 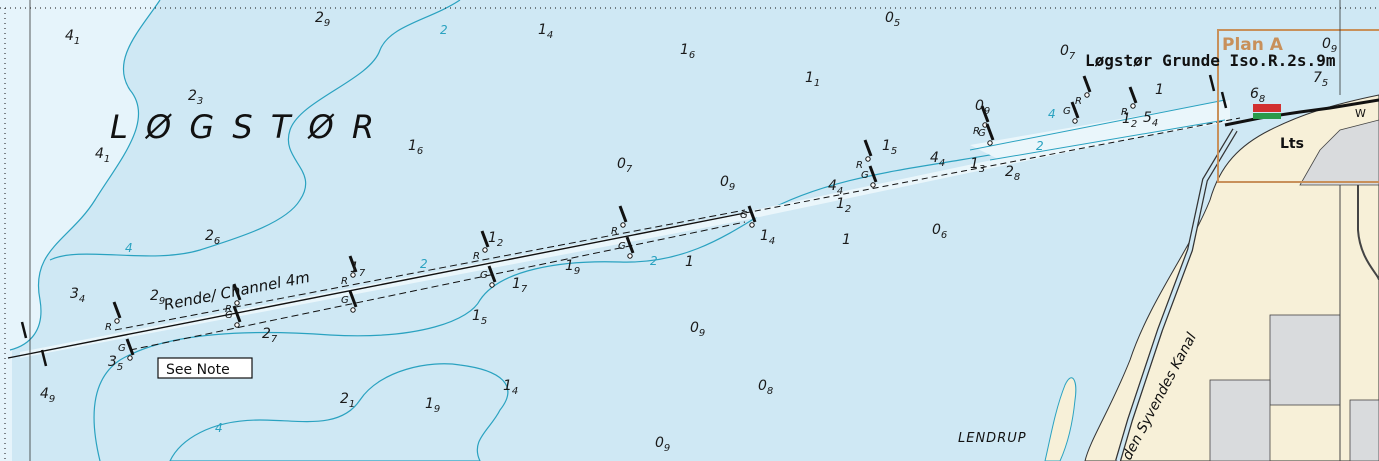 What do you see at coordinates (1176, 295) in the screenshot?
I see `canal-water` at bounding box center [1176, 295].